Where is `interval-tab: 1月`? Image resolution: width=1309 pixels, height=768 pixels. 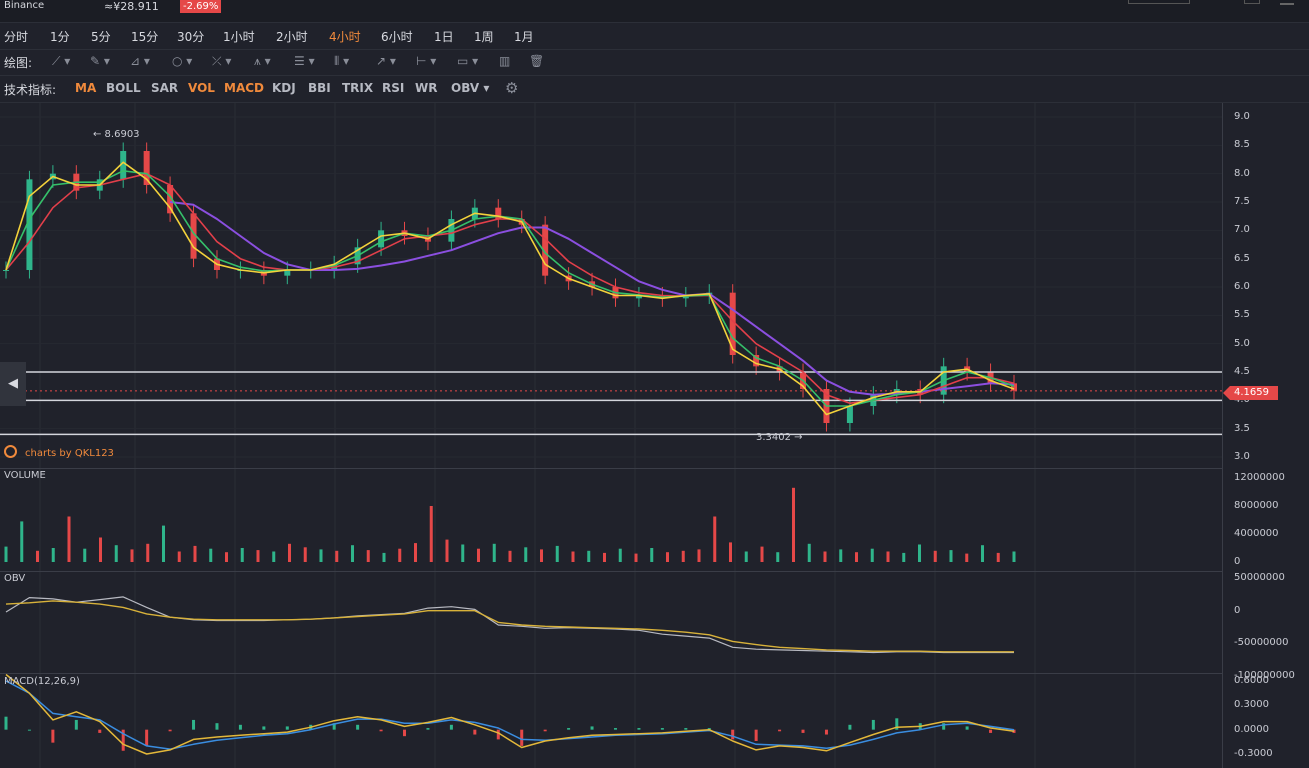 interval-tab: 1月 is located at coordinates (524, 37).